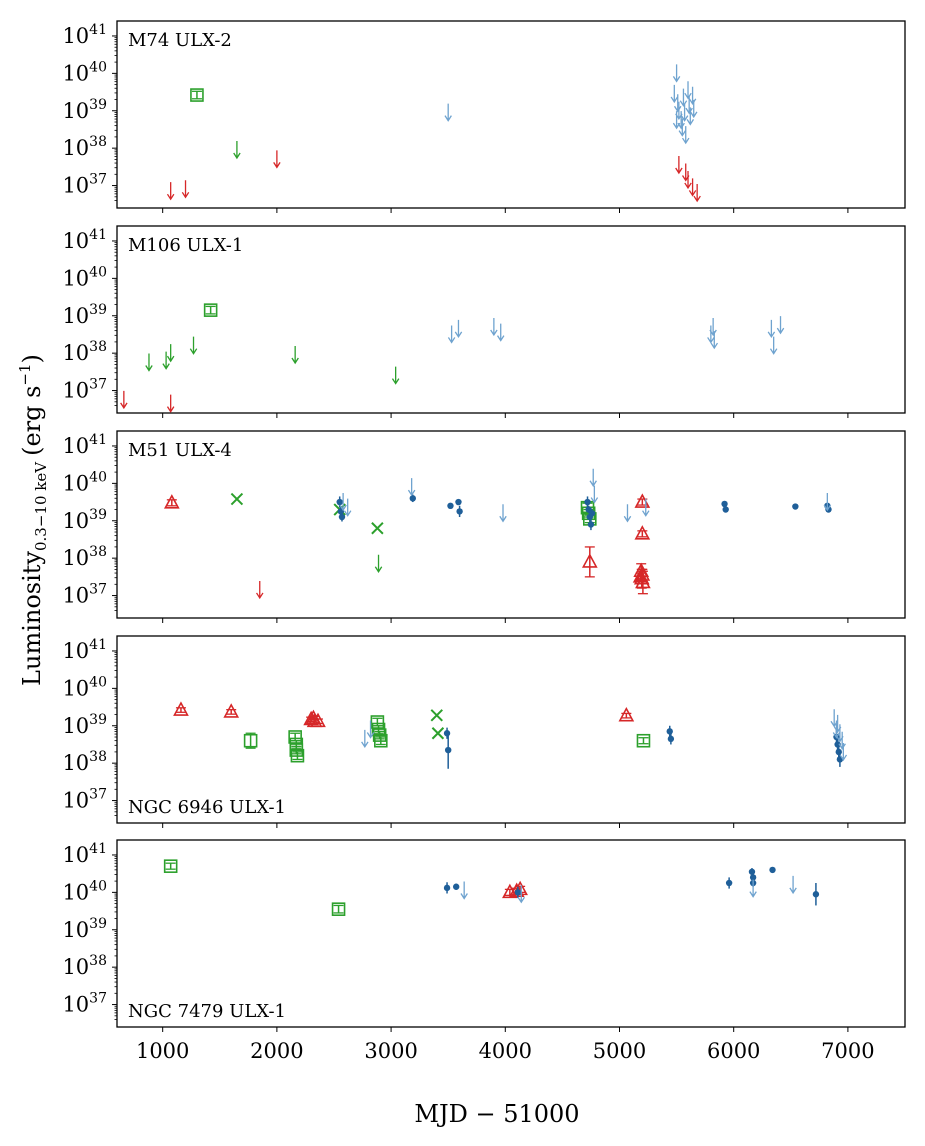 Image resolution: width=925 pixels, height=1146 pixels. What do you see at coordinates (180, 40) in the screenshot?
I see `panel-title: M74 ULX-2` at bounding box center [180, 40].